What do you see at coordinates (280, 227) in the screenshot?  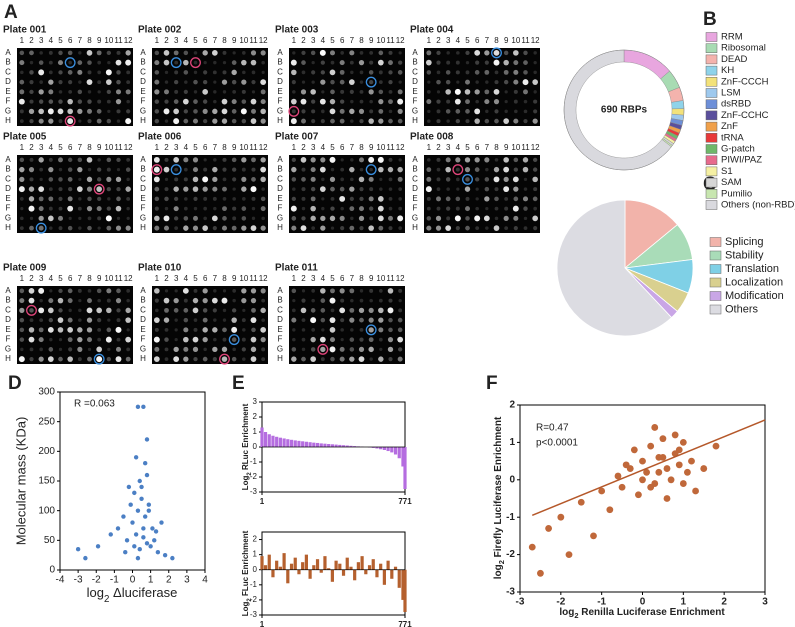 I see `row-label: H` at bounding box center [280, 227].